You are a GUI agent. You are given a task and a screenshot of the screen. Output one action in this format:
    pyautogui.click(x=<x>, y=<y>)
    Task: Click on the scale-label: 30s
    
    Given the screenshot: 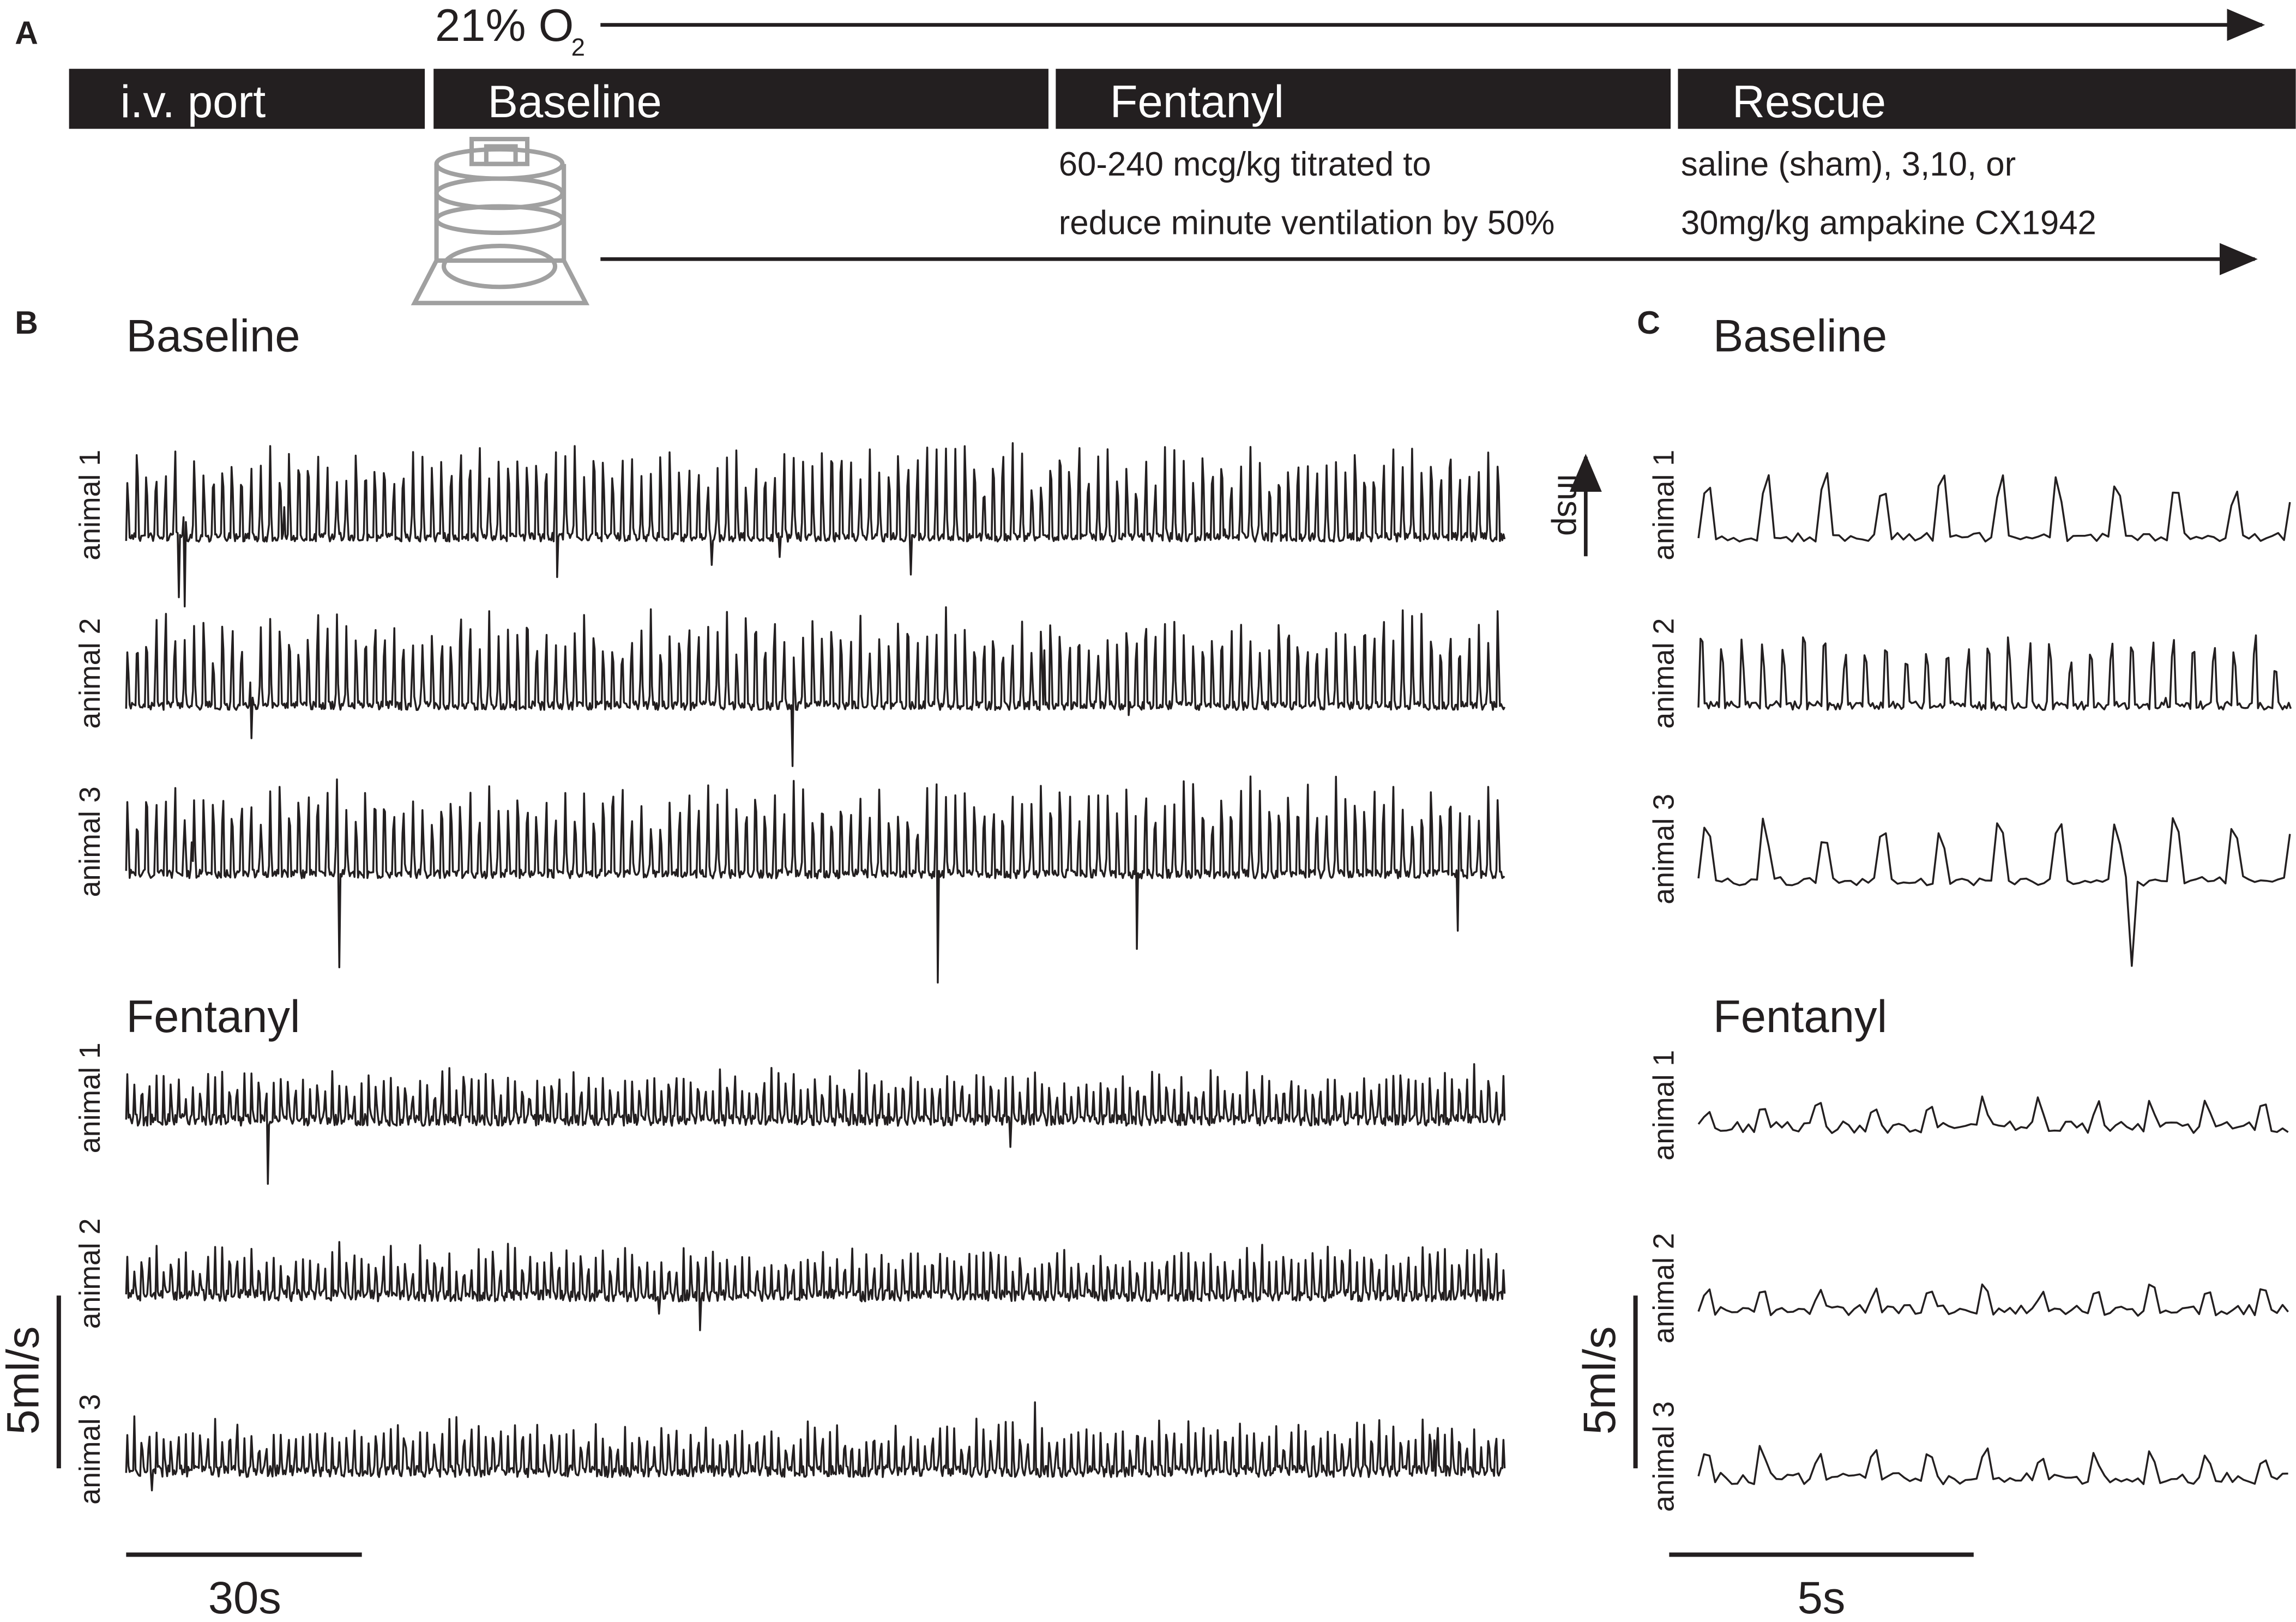 What is the action you would take?
    pyautogui.click(x=245, y=1597)
    